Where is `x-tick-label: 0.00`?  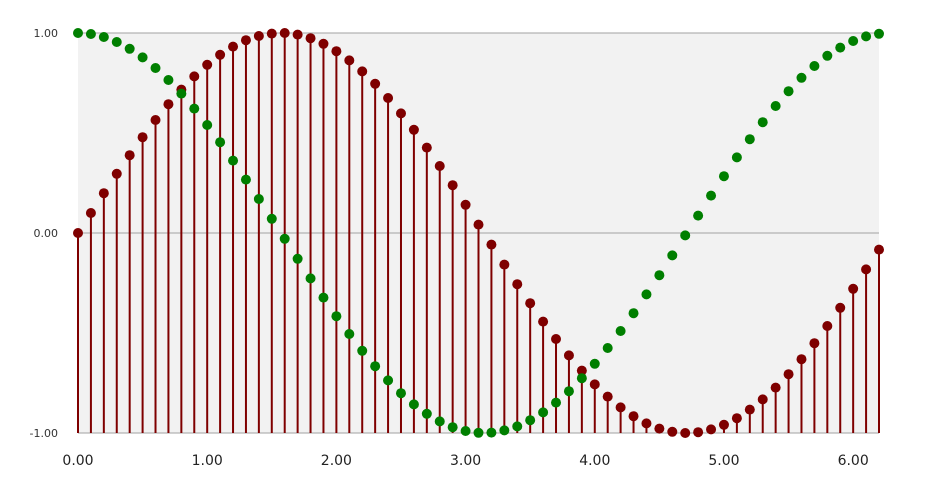 x-tick-label: 0.00 is located at coordinates (77, 461).